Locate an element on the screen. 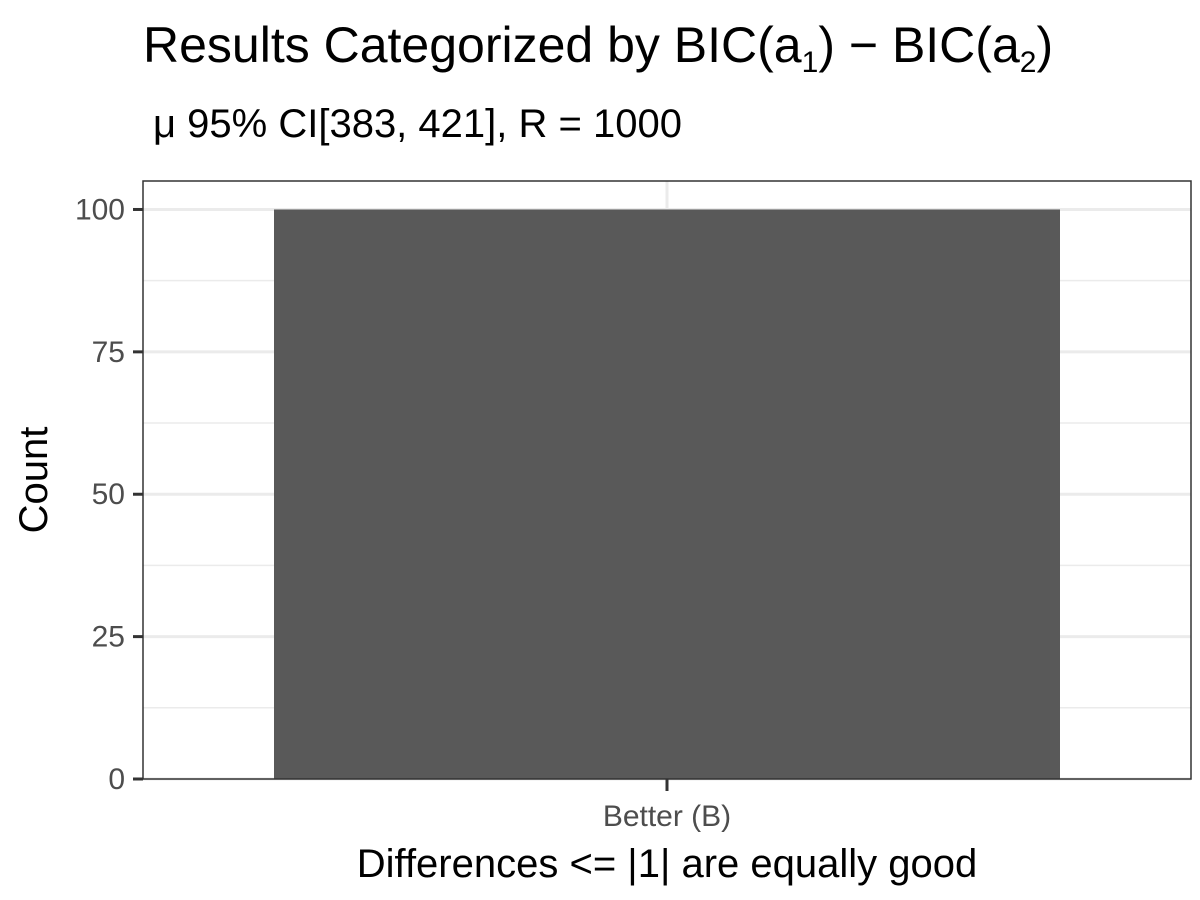  y-tick-label: 50 is located at coordinates (108, 494).